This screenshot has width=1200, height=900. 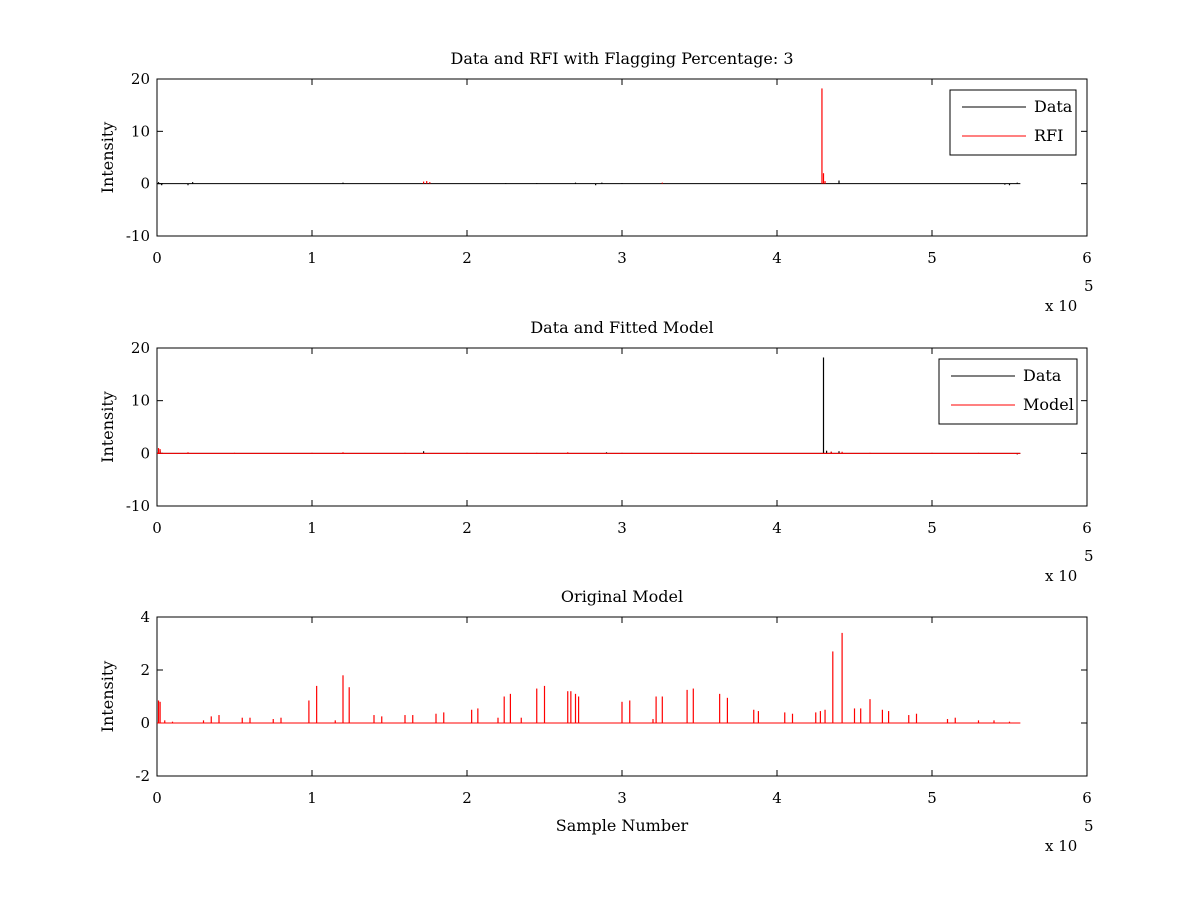 I want to click on legend: Data Model, so click(x=1008, y=391).